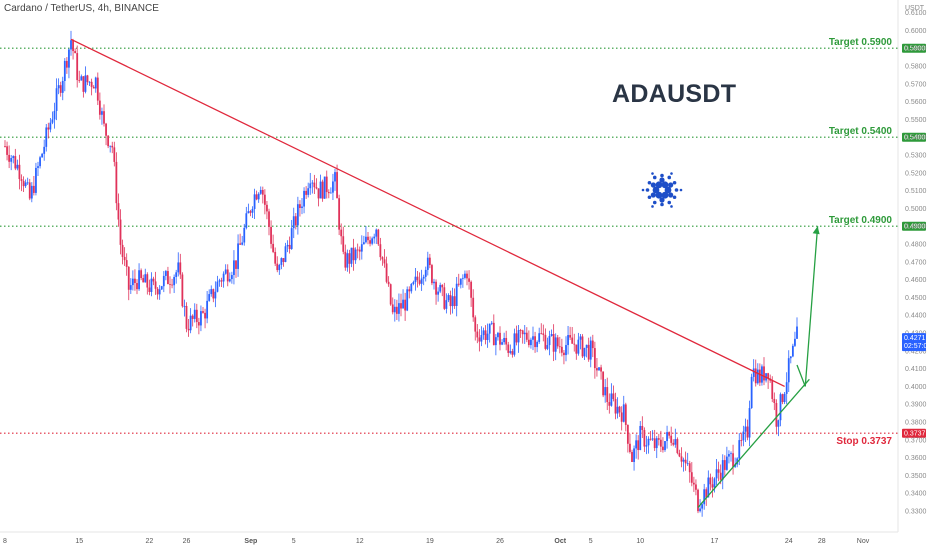  What do you see at coordinates (916, 227) in the screenshot?
I see `price-tick-label: 0.4900` at bounding box center [916, 227].